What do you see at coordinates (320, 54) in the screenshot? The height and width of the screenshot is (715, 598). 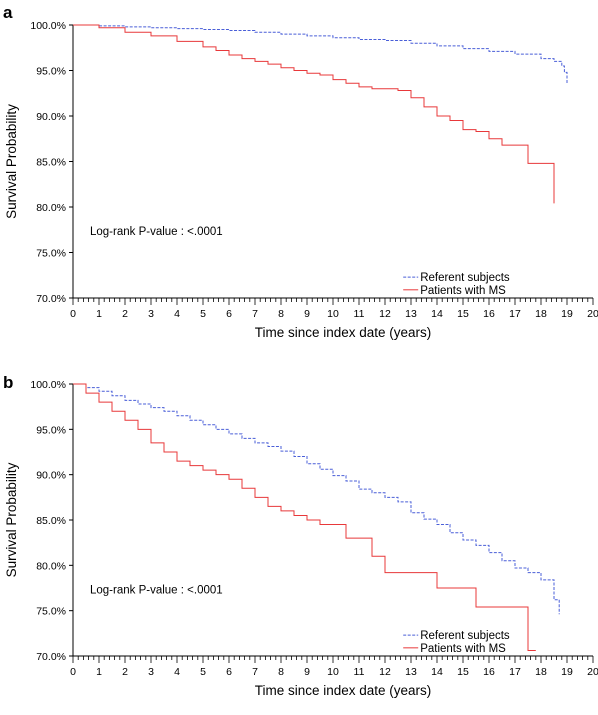 I see `series-line-referent` at bounding box center [320, 54].